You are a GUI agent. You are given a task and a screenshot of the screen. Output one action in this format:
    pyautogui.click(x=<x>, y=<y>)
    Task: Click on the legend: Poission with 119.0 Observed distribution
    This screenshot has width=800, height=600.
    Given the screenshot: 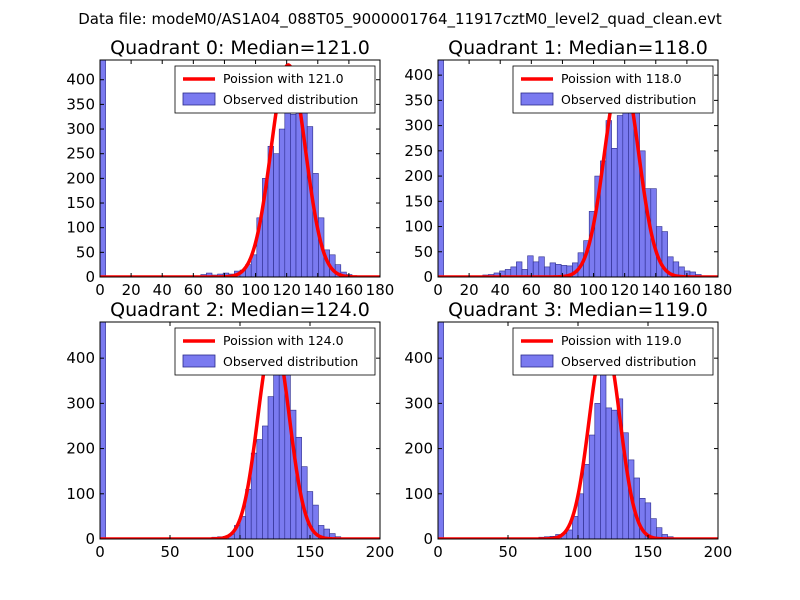 What is the action you would take?
    pyautogui.click(x=613, y=351)
    